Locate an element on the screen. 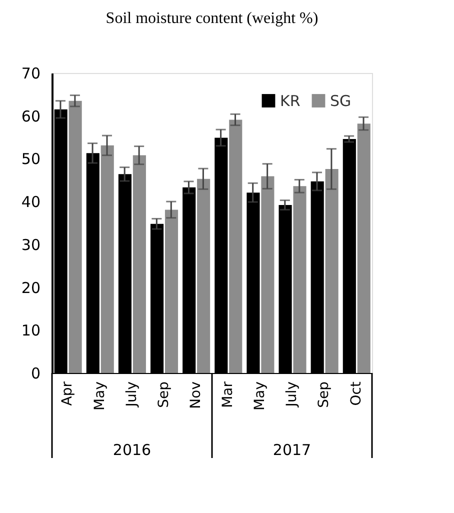 The height and width of the screenshot is (513, 454). y-tick-label: 0 is located at coordinates (35, 373).